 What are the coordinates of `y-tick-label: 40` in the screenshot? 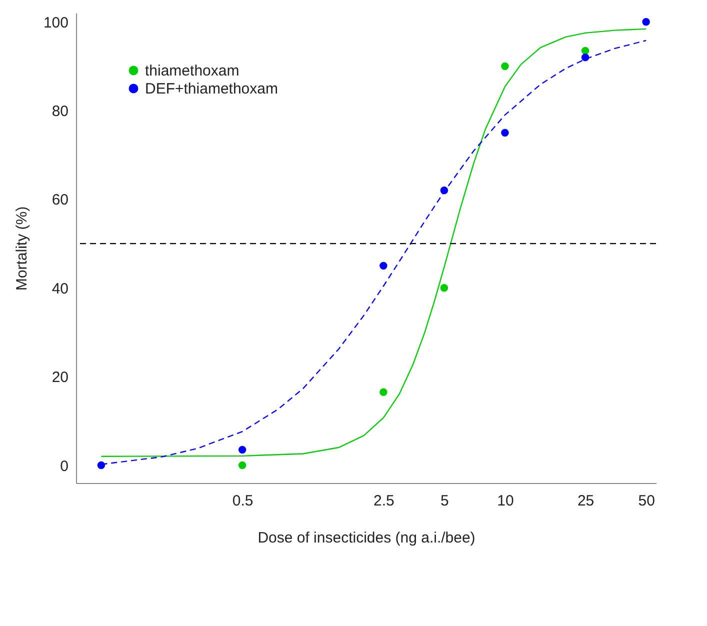 It's located at (60, 289).